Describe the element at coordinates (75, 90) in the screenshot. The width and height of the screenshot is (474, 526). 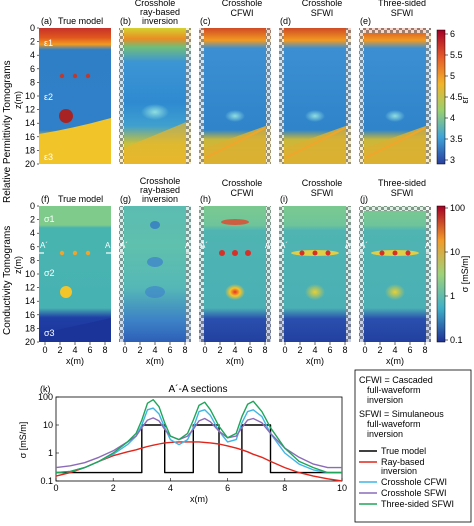
I see `panel-a: (a) True model ε1 ε2 ε3` at that location.